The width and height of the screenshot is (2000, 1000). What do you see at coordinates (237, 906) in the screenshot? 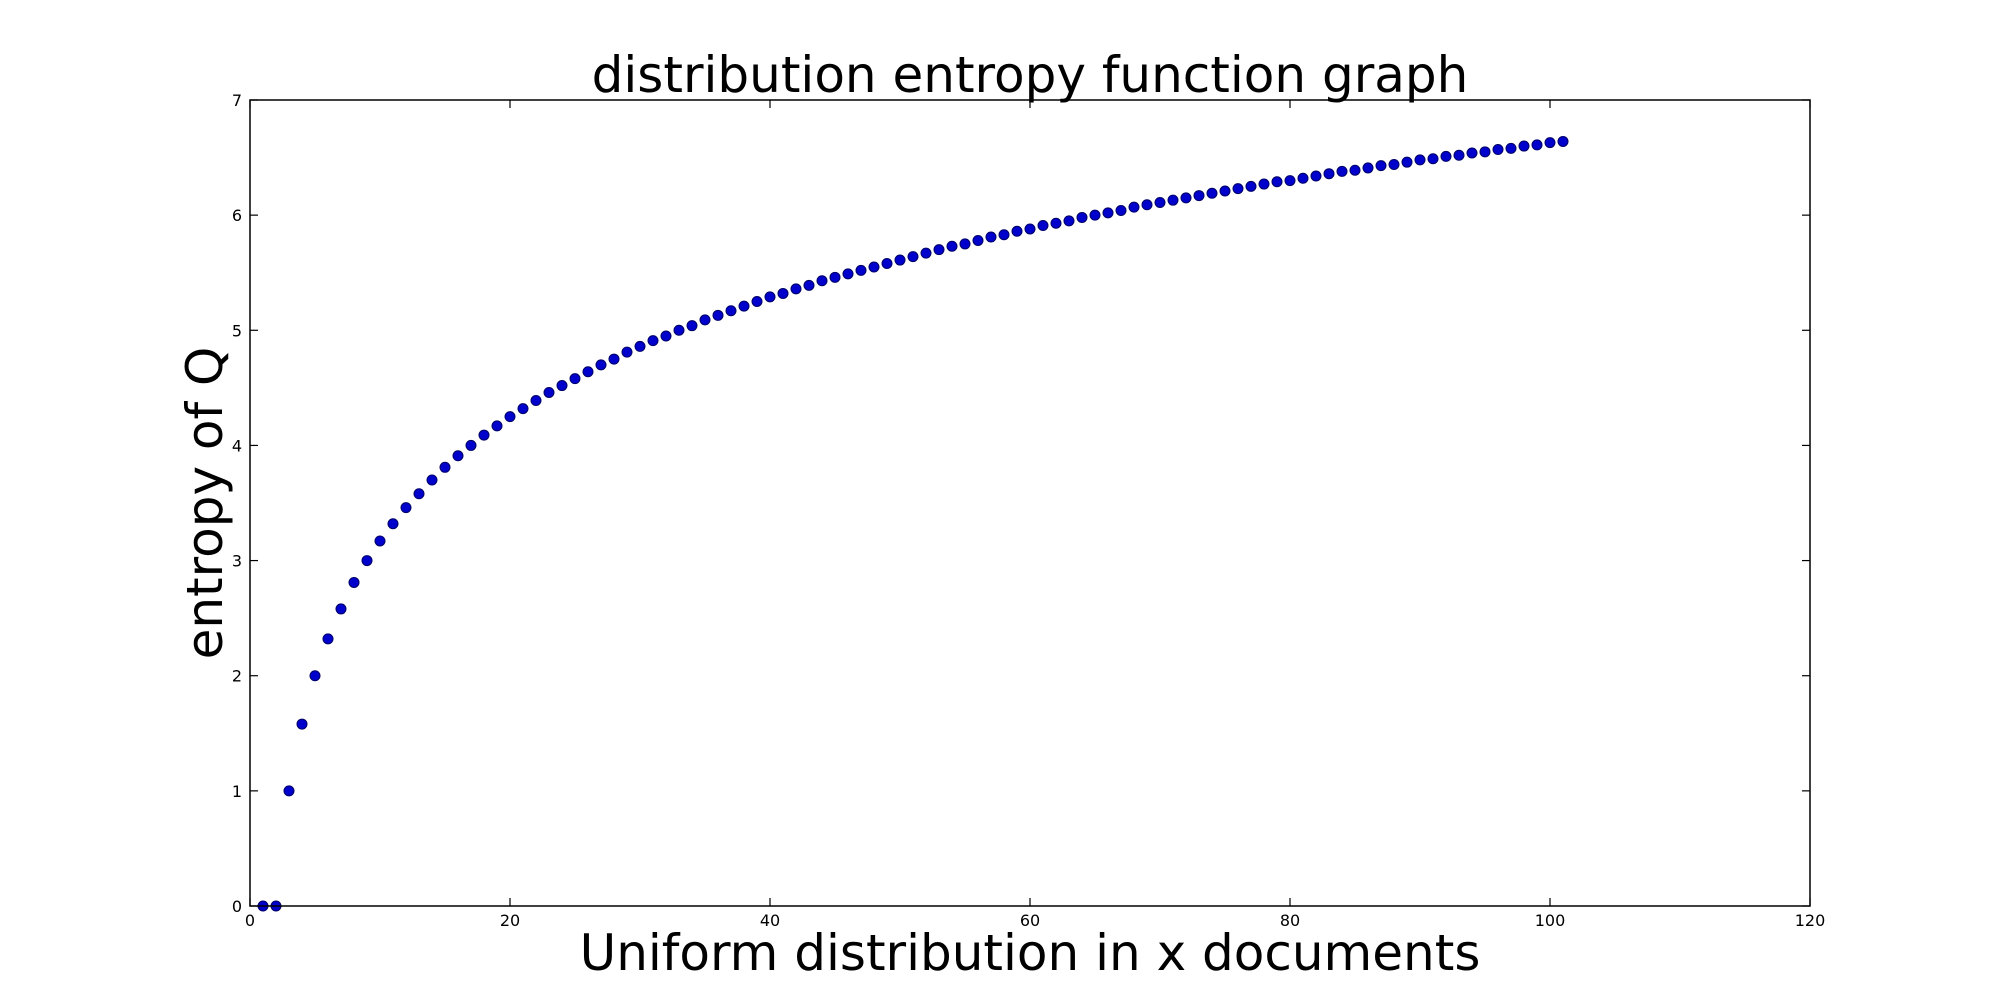
I see `y-tick-label: 0` at bounding box center [237, 906].